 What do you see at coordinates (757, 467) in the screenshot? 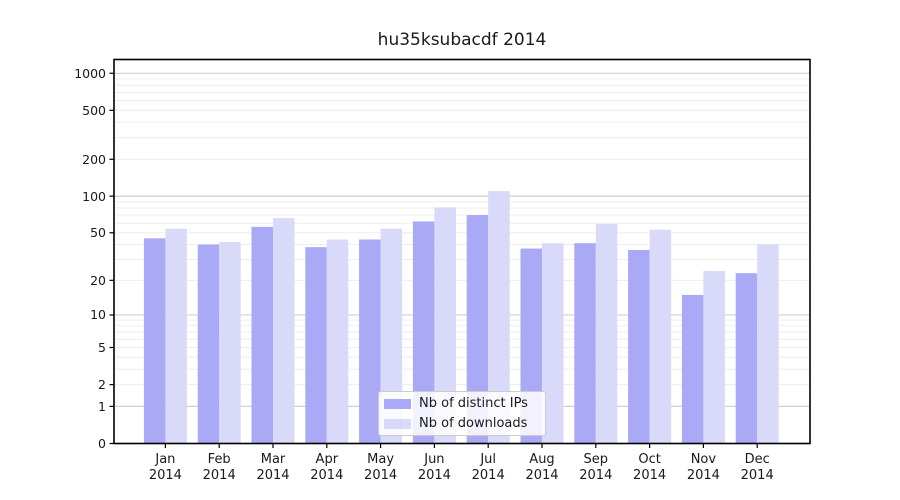
I see `x-axis-tick-label: Dec 2014` at bounding box center [757, 467].